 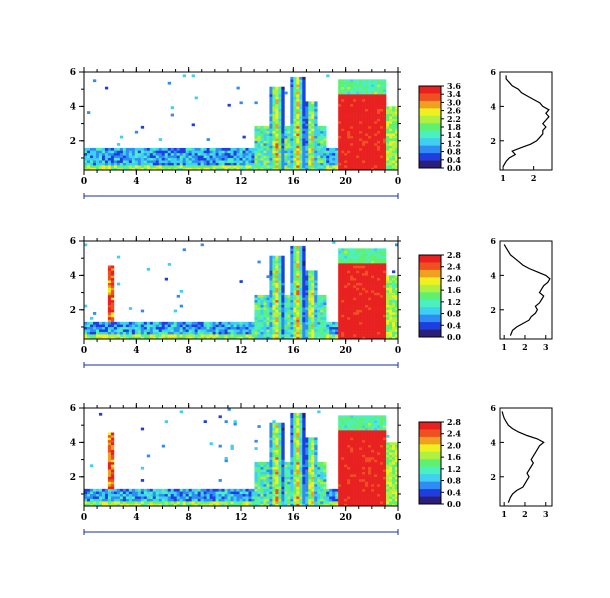 I want to click on colorbar-swatch, so click(x=430, y=299).